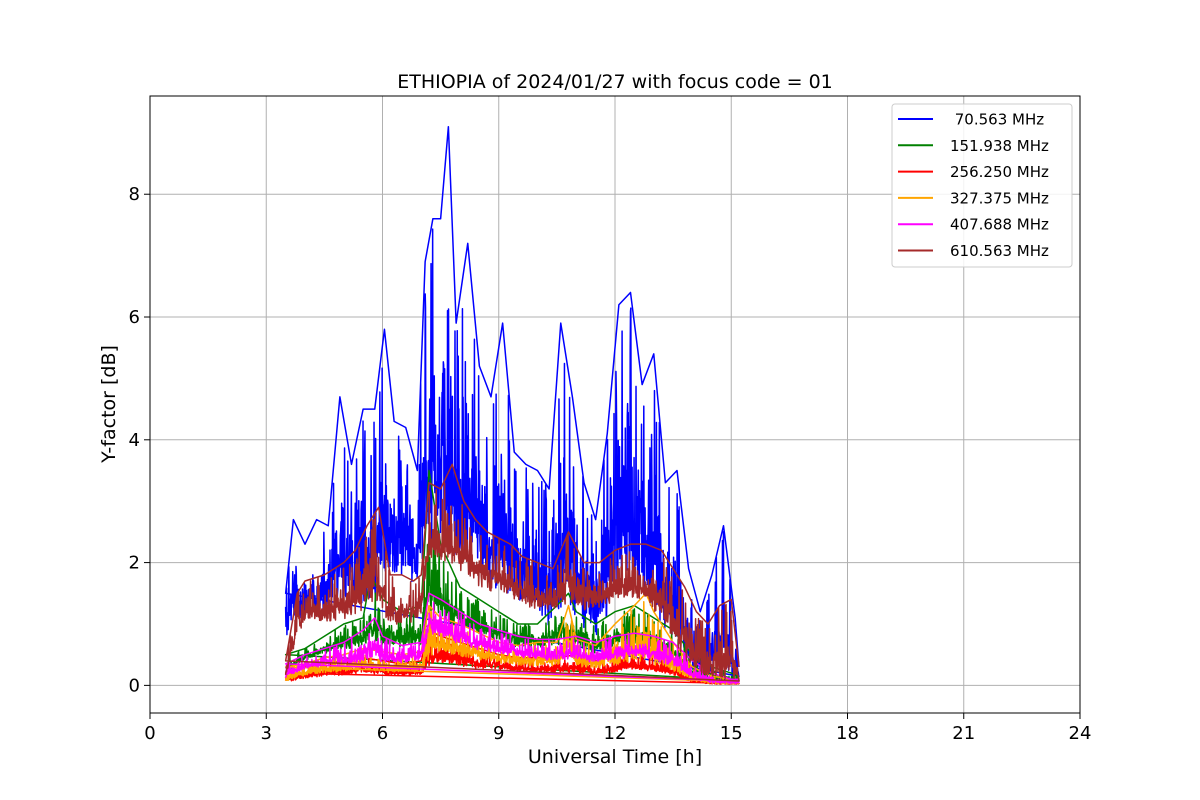 The image size is (1200, 800). I want to click on legend-entry-label: 610.563 MHz, so click(999, 251).